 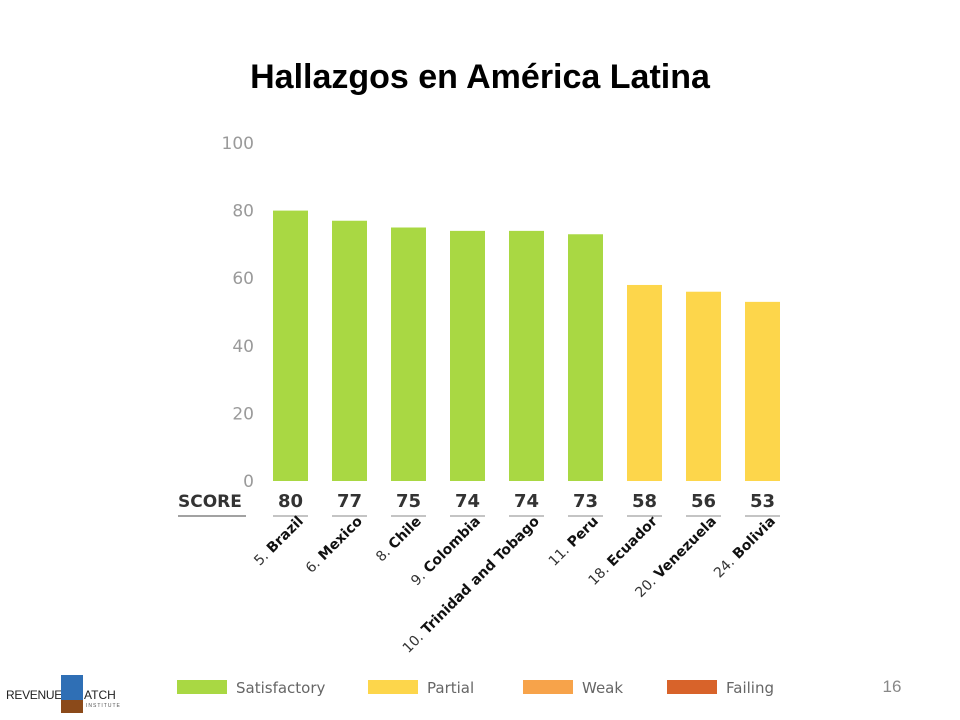 I want to click on page-title: Hallazgos en América Latina, so click(x=480, y=77).